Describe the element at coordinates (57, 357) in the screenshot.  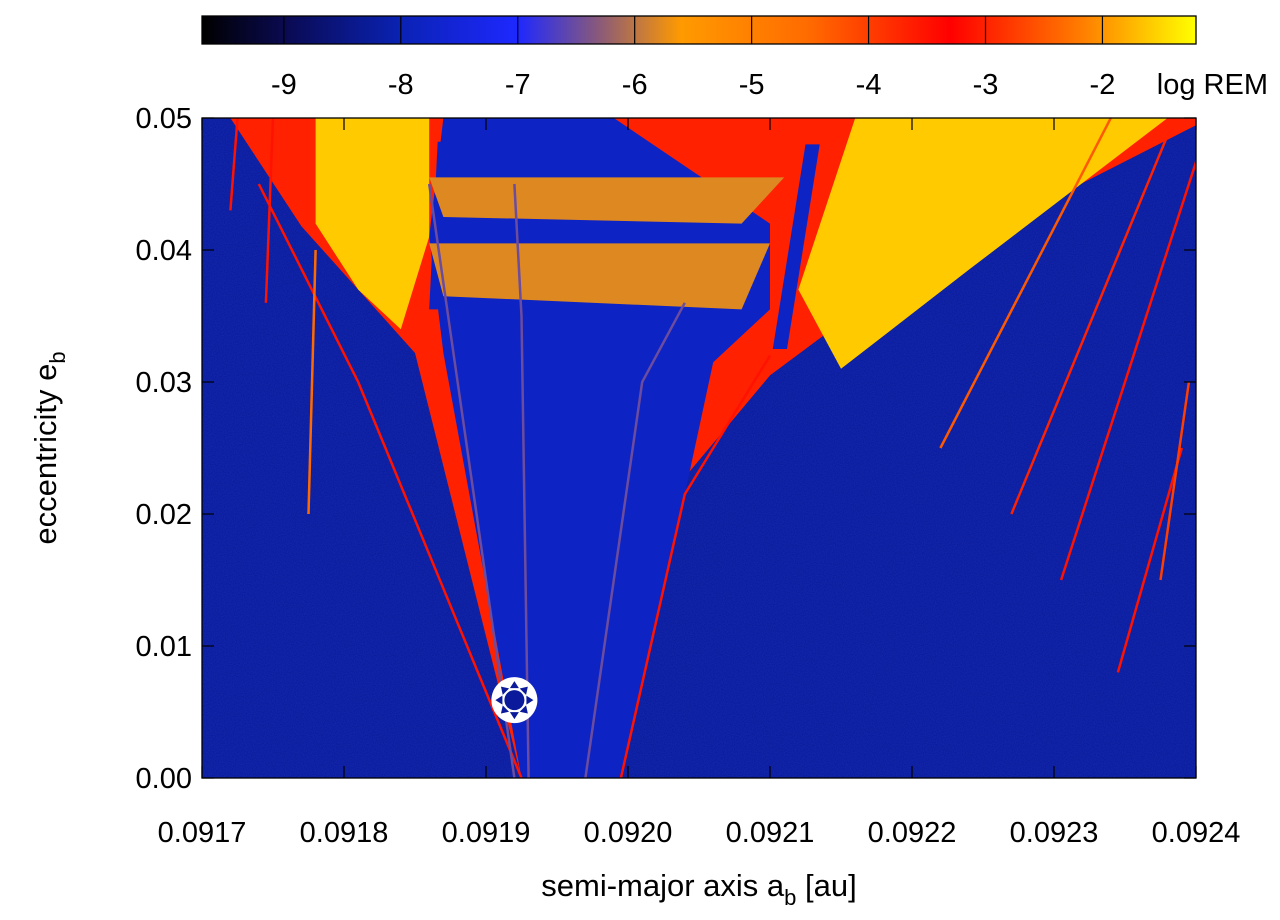
I see `y-axis-title-sub: b` at that location.